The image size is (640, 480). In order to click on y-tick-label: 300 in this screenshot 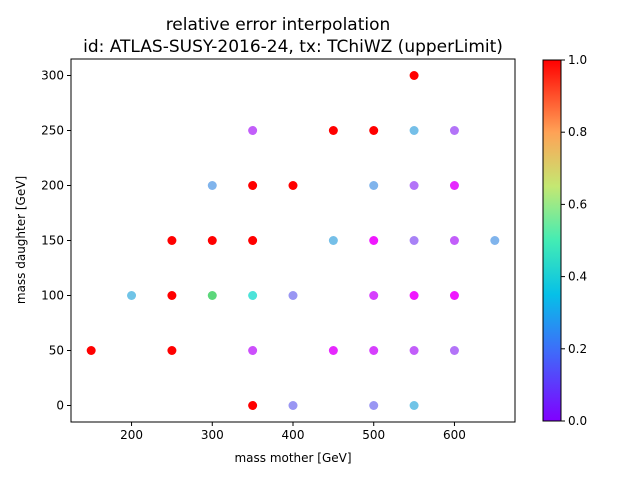, I will do `click(52, 76)`.